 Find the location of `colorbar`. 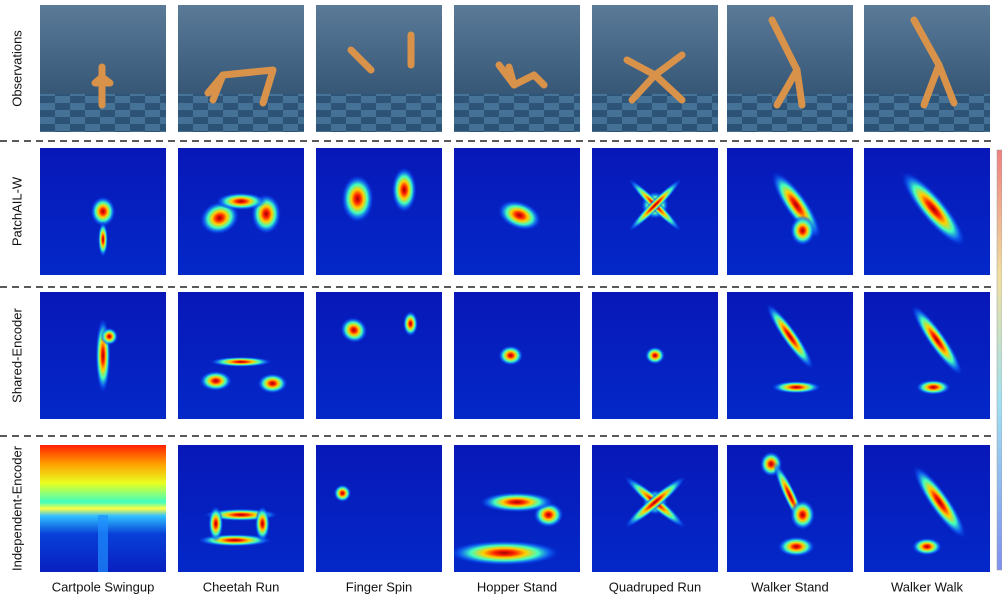

colorbar is located at coordinates (999, 360).